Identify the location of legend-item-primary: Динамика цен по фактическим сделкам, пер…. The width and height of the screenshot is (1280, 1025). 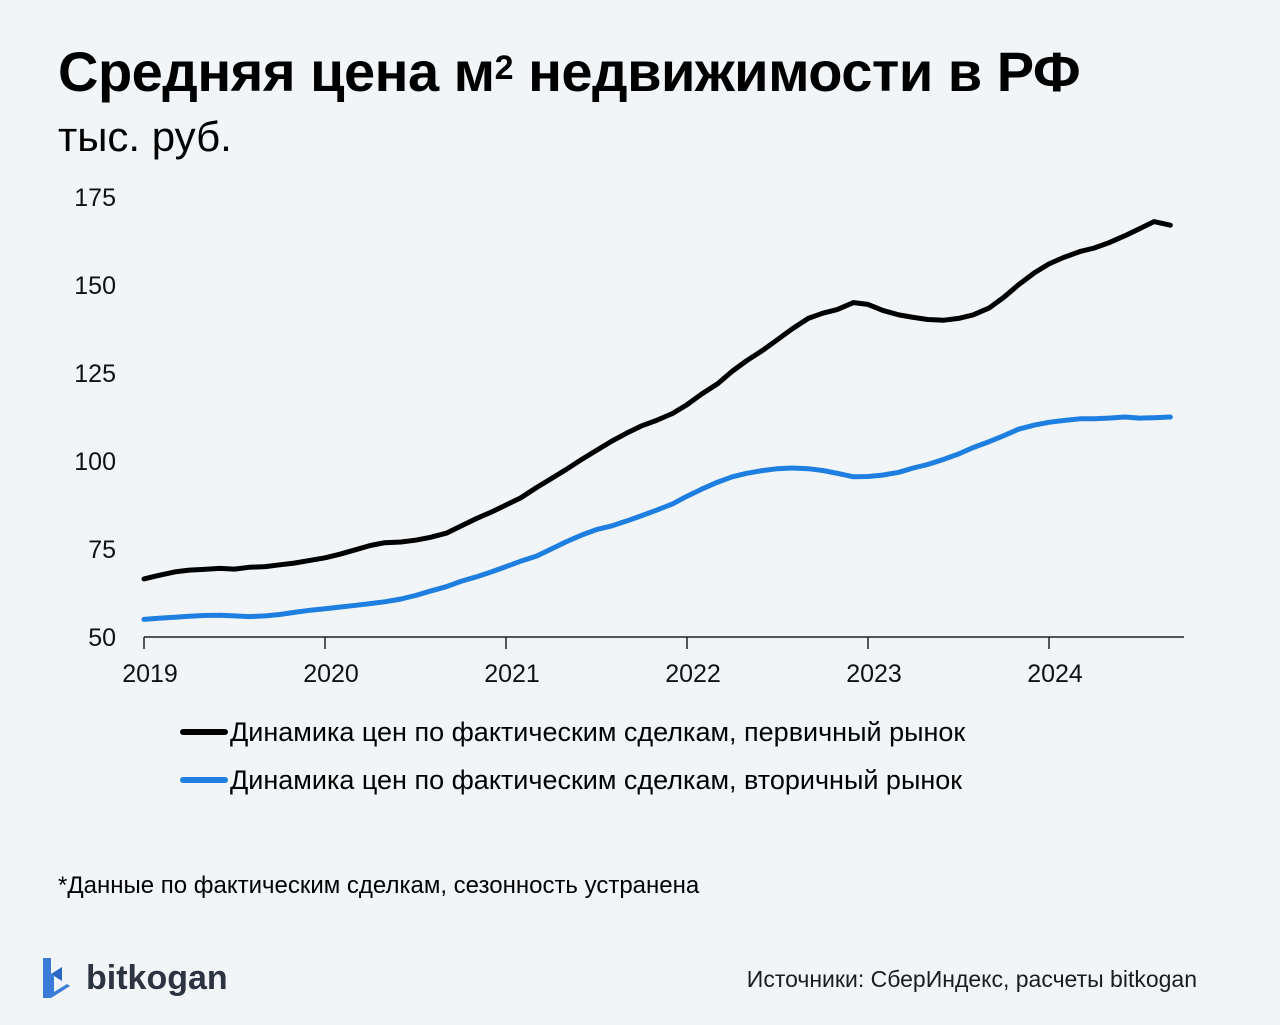
(572, 732).